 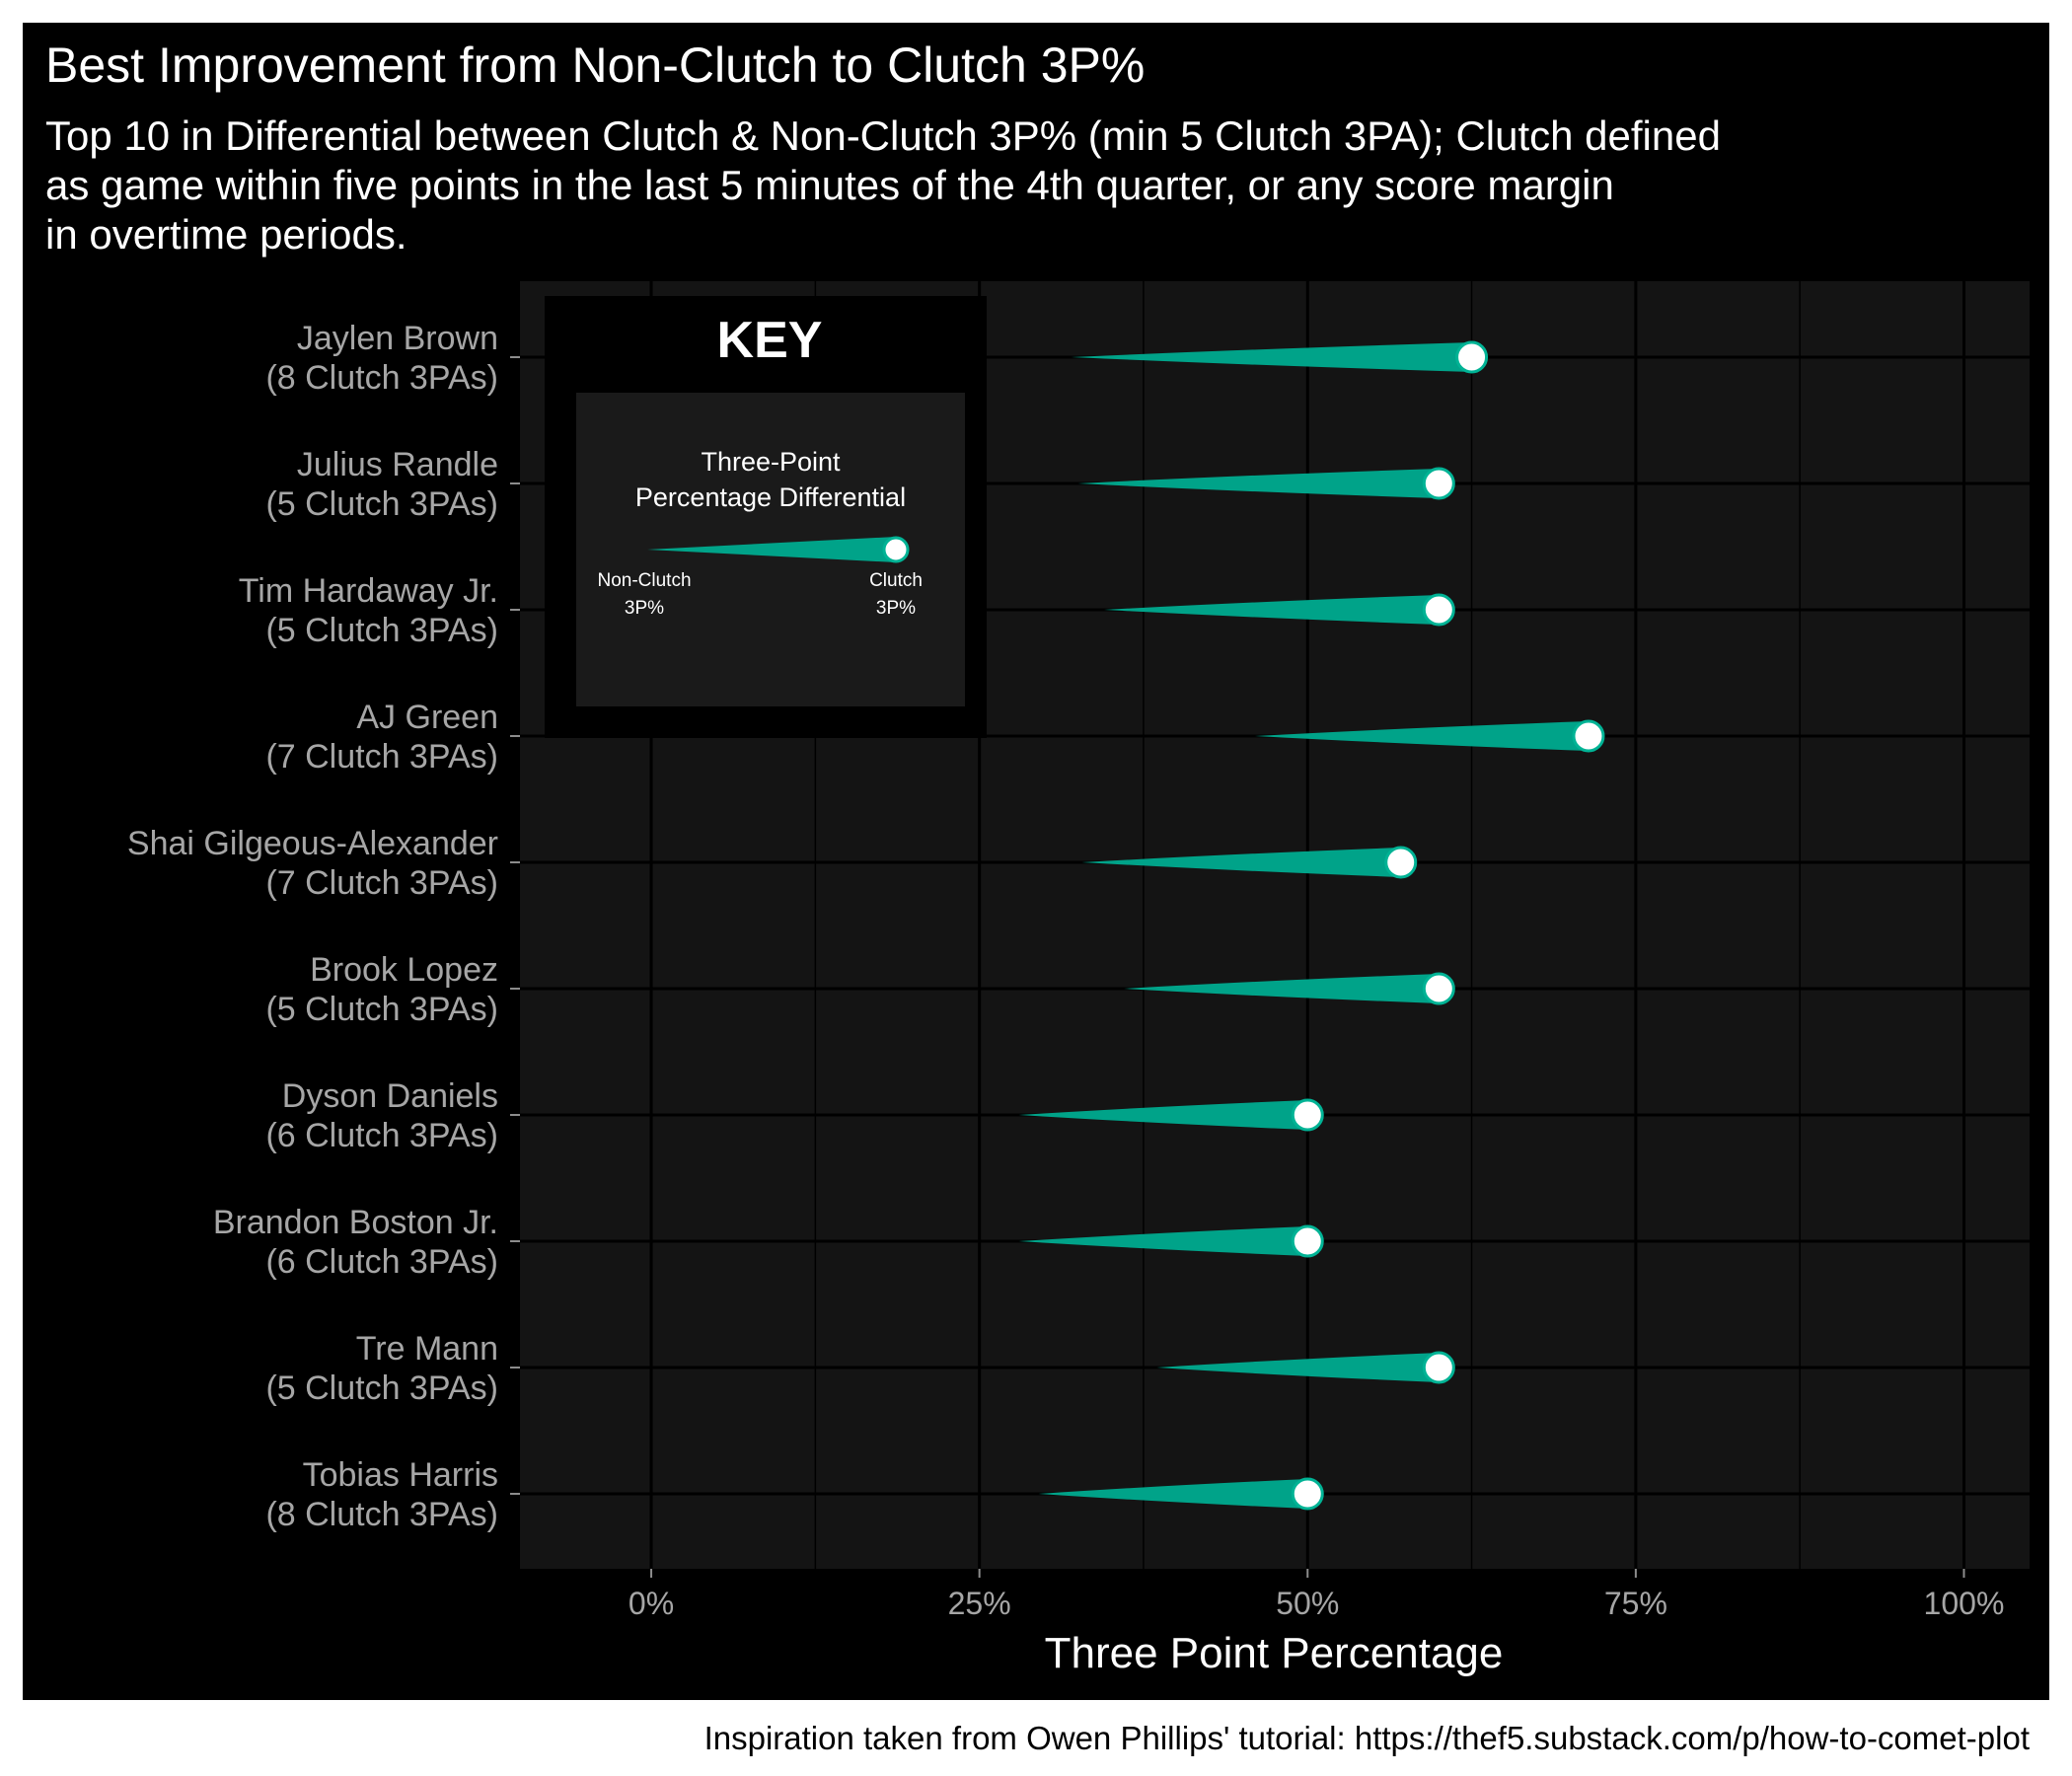 What do you see at coordinates (381, 504) in the screenshot?
I see `player-attempts-1: (5 Clutch 3PAs)` at bounding box center [381, 504].